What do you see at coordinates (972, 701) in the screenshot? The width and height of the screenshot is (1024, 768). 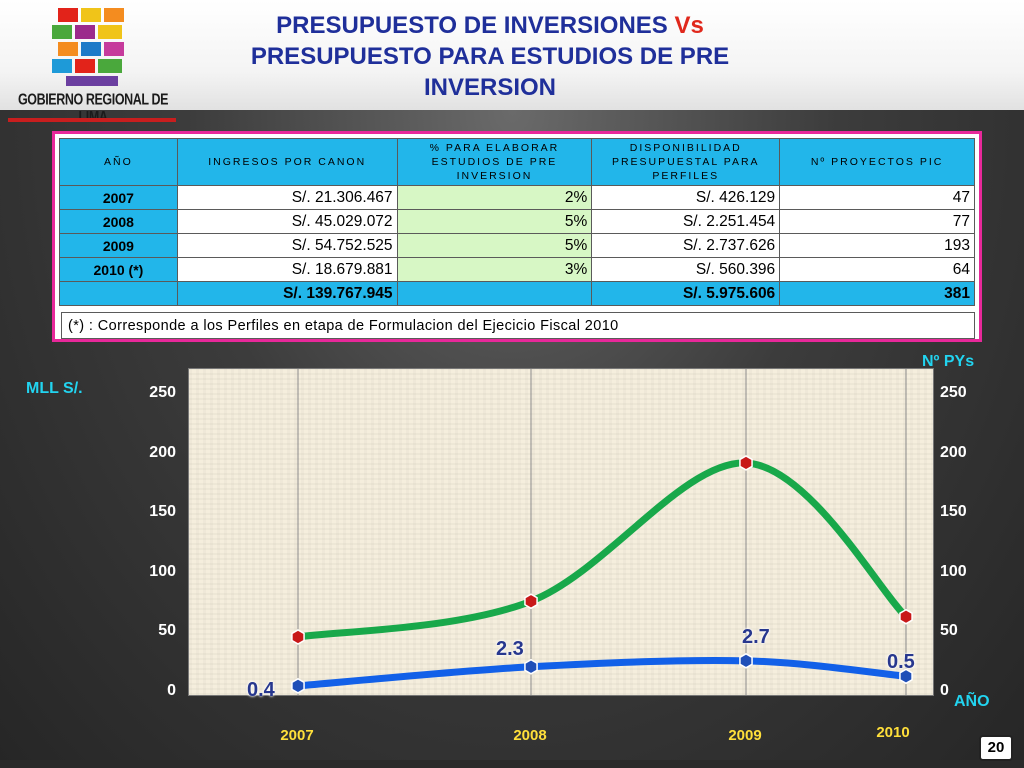 I see `x-axis-title: AÑO` at bounding box center [972, 701].